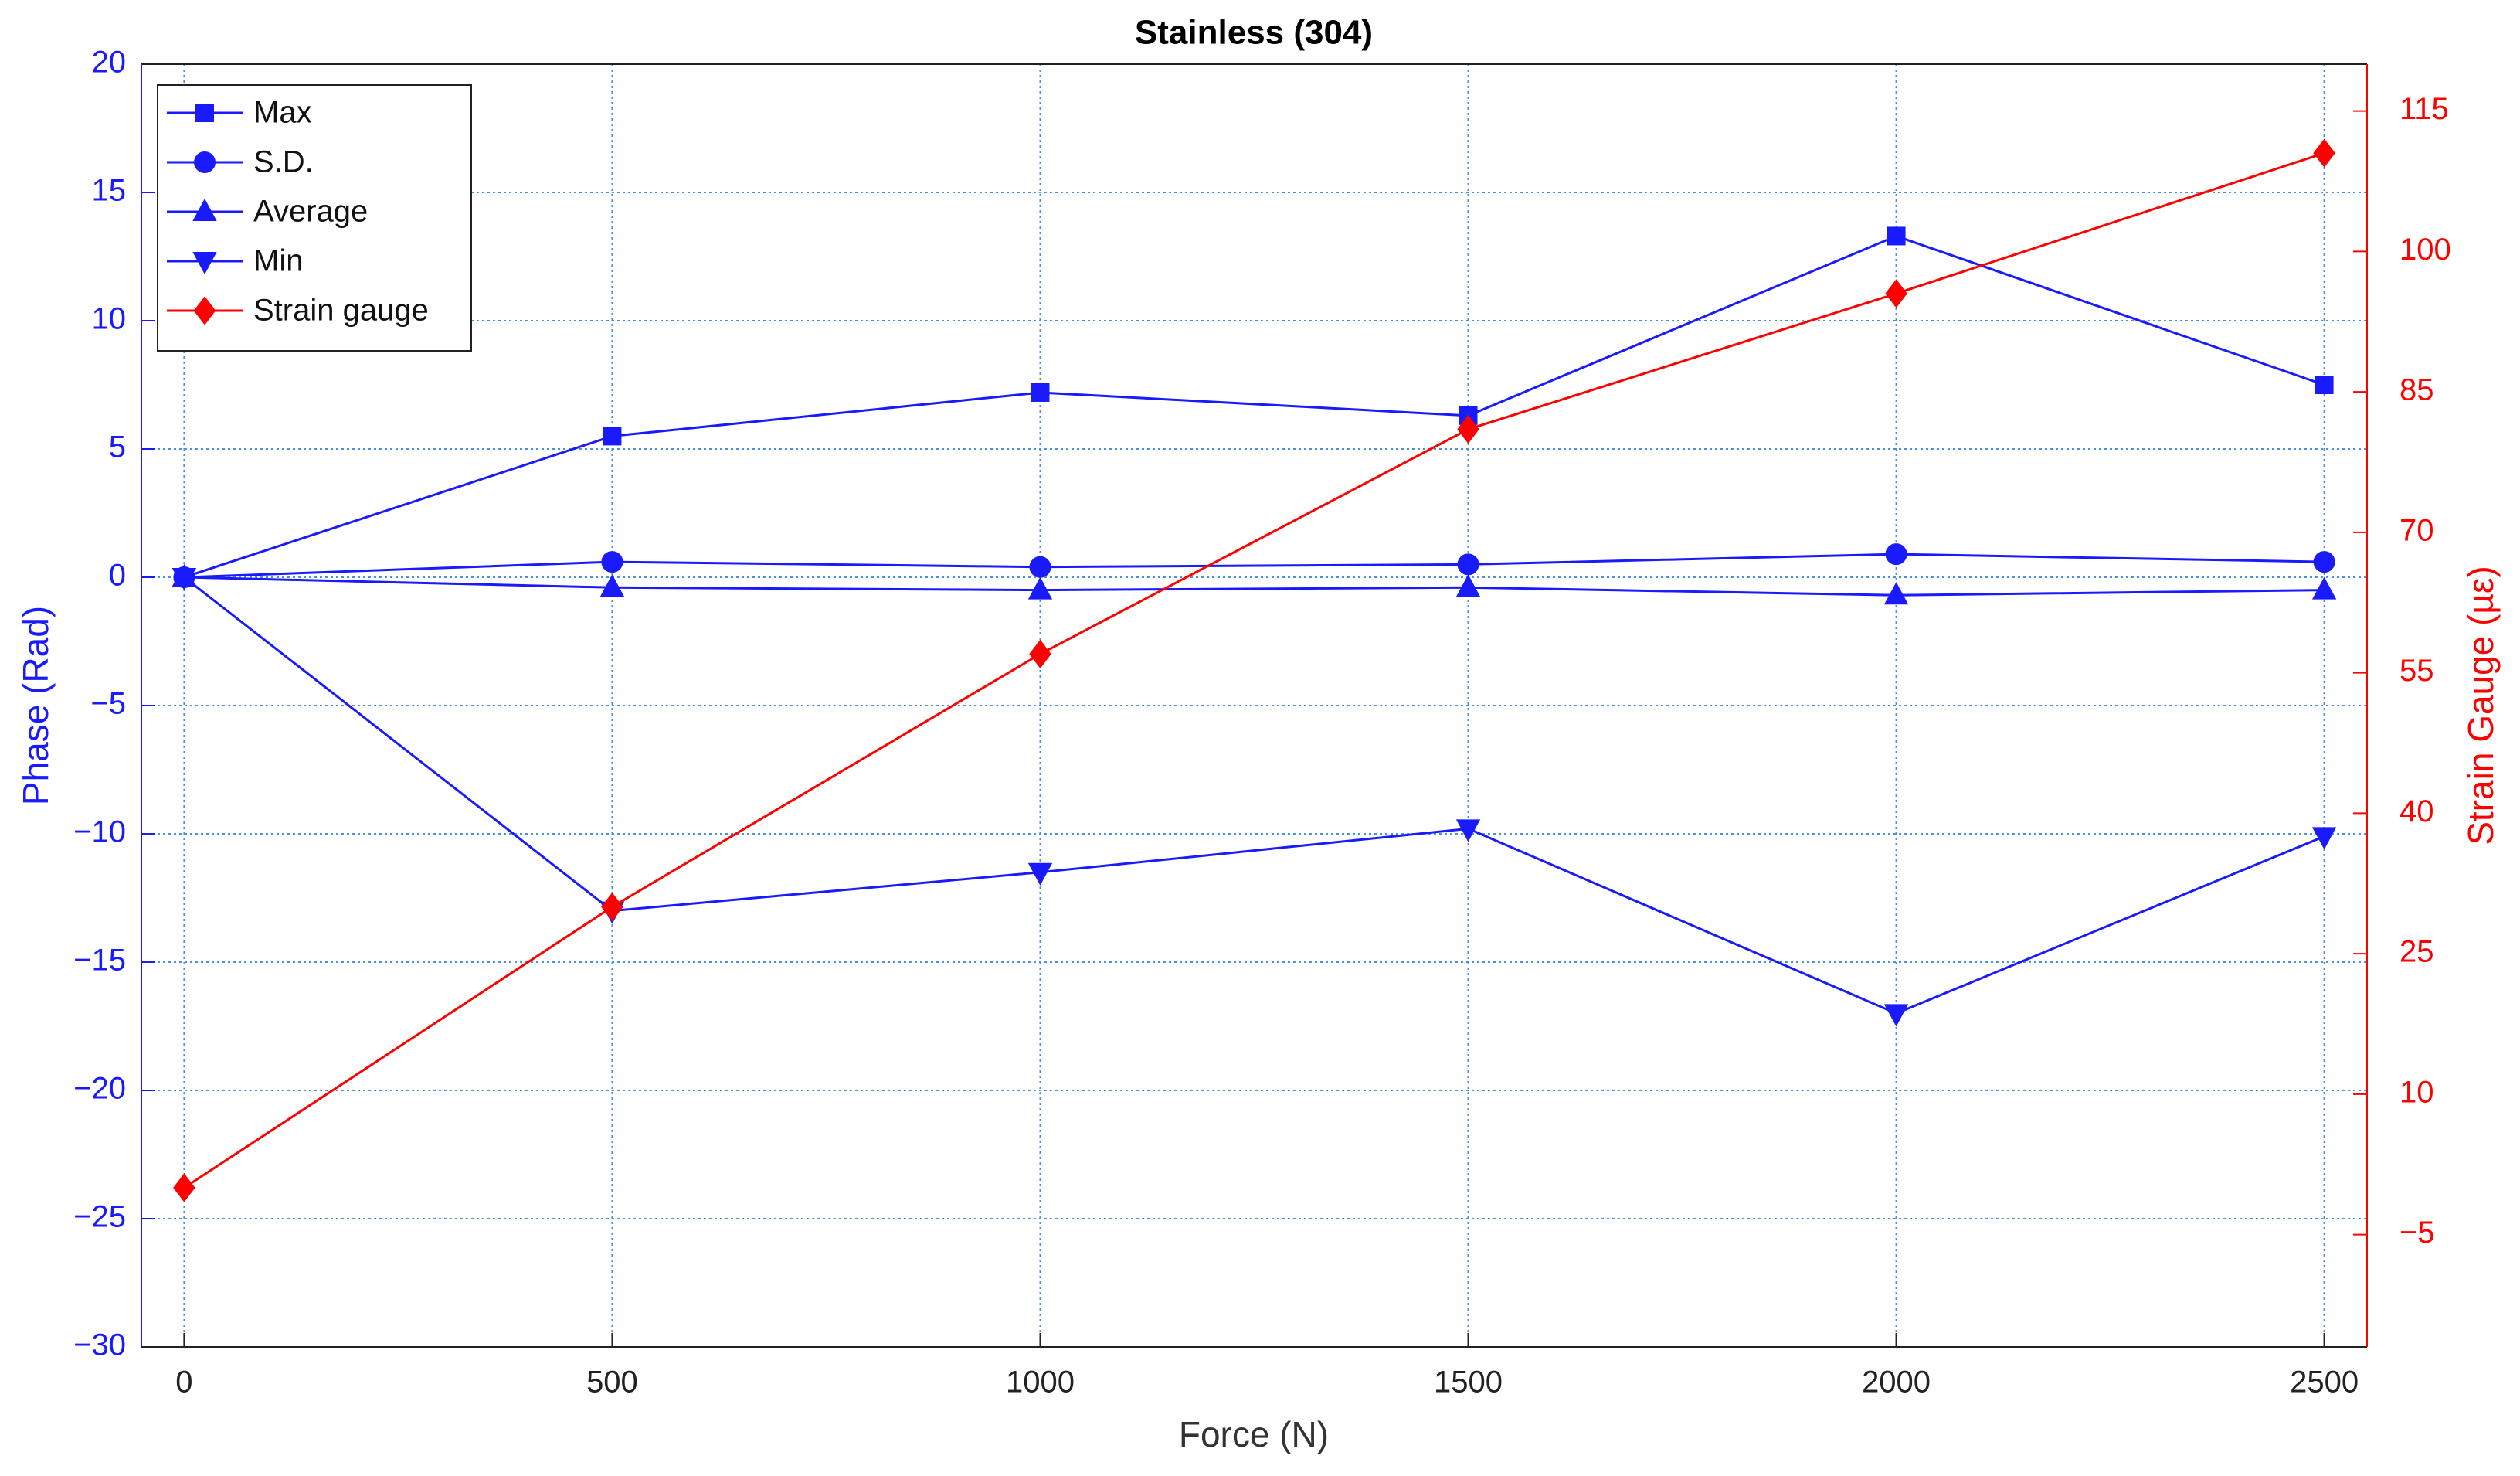  What do you see at coordinates (1040, 1382) in the screenshot?
I see `x-tick-label: 1000` at bounding box center [1040, 1382].